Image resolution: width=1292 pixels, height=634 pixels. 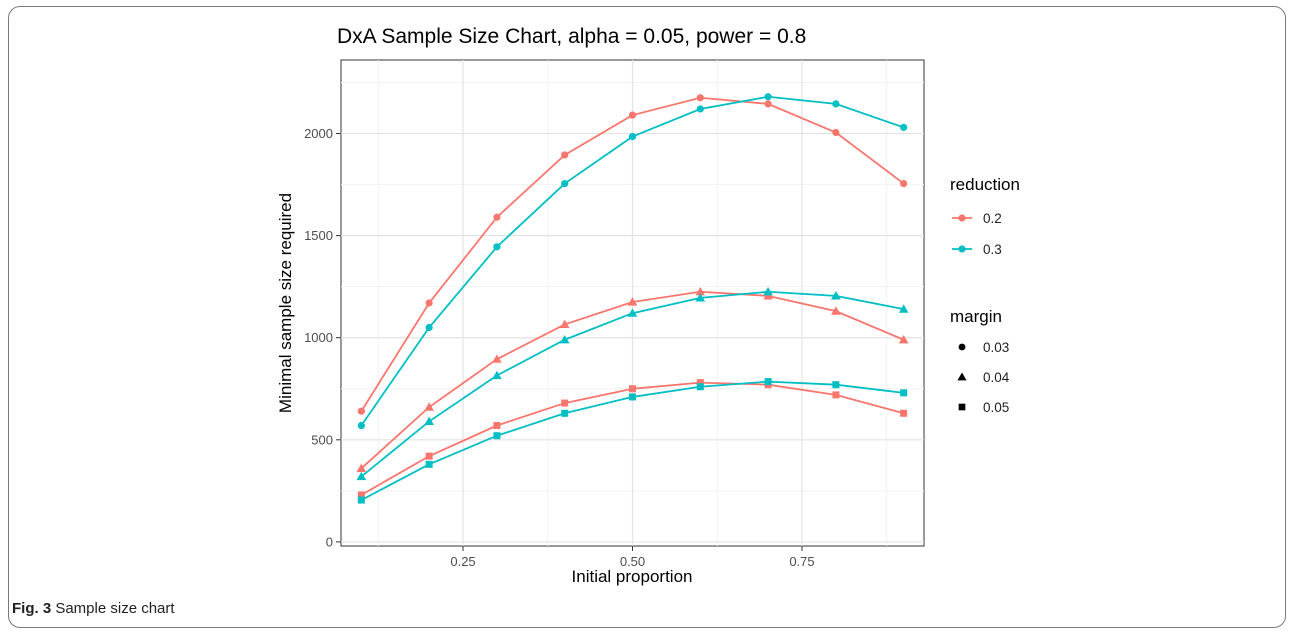 I want to click on legend-item-label: 0.2, so click(x=992, y=218).